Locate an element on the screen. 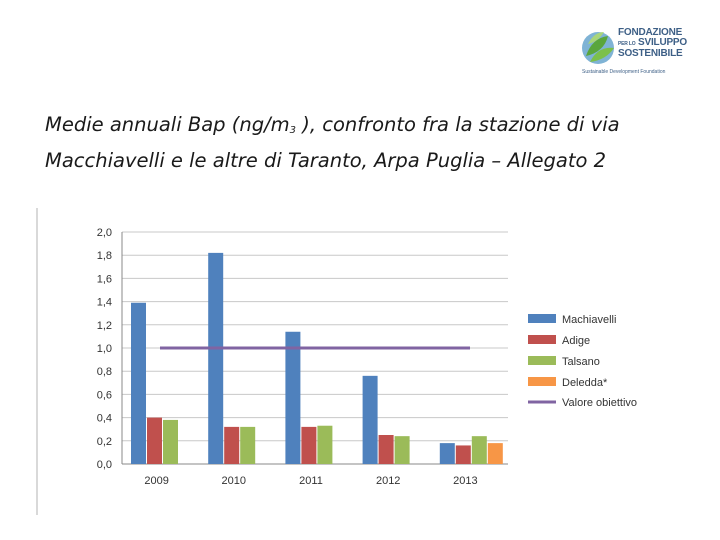 The height and width of the screenshot is (540, 720). x-tick-label: 2012 is located at coordinates (388, 481).